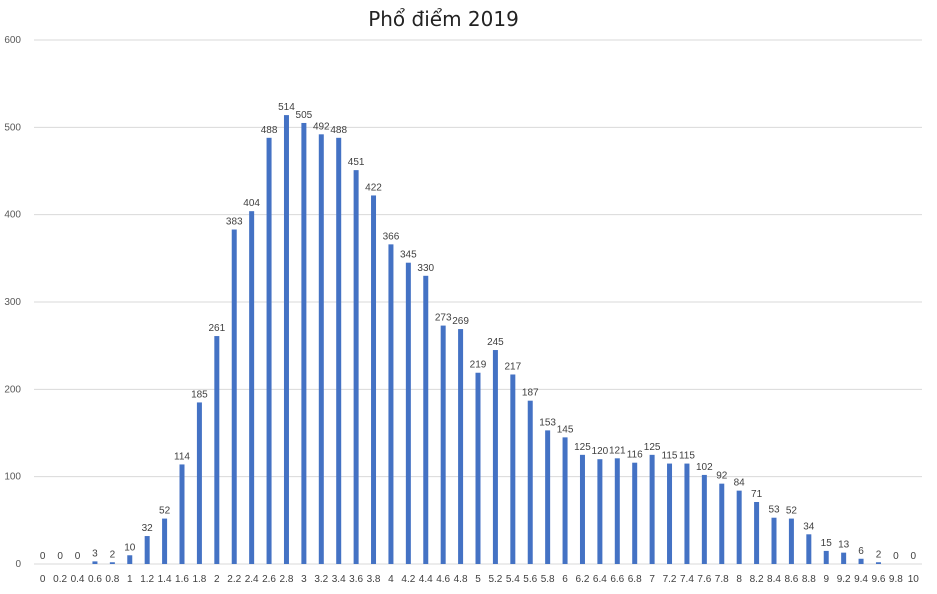 This screenshot has width=937, height=594. I want to click on x-tick-label: 1.6, so click(182, 579).